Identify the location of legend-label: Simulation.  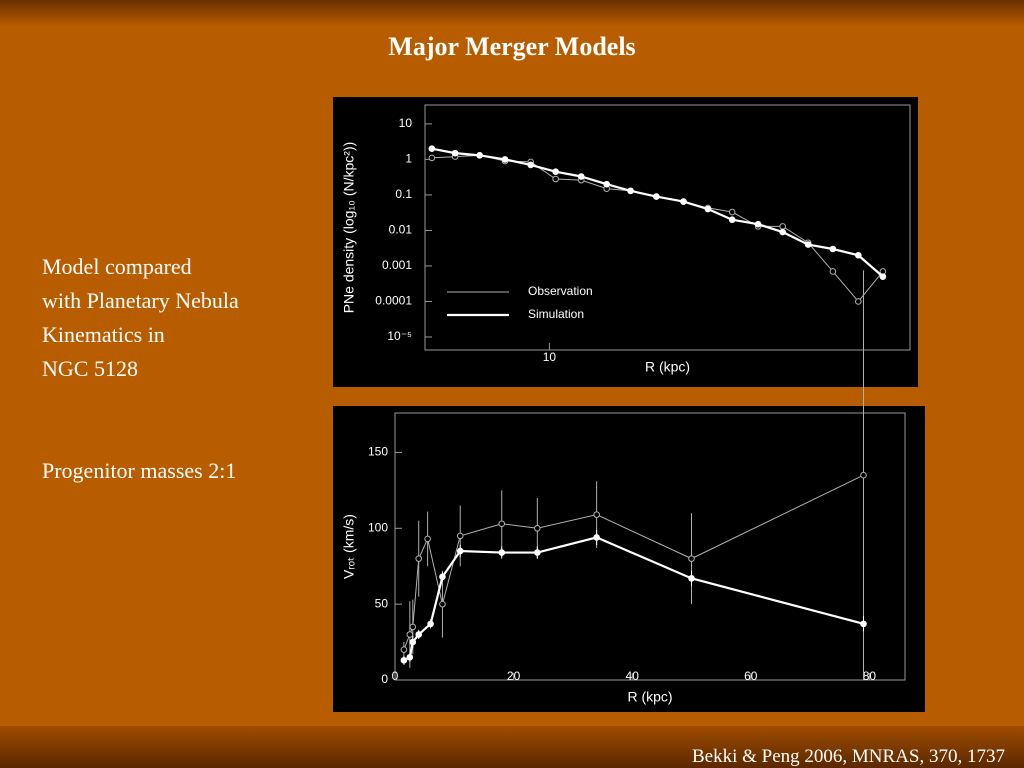
(556, 314).